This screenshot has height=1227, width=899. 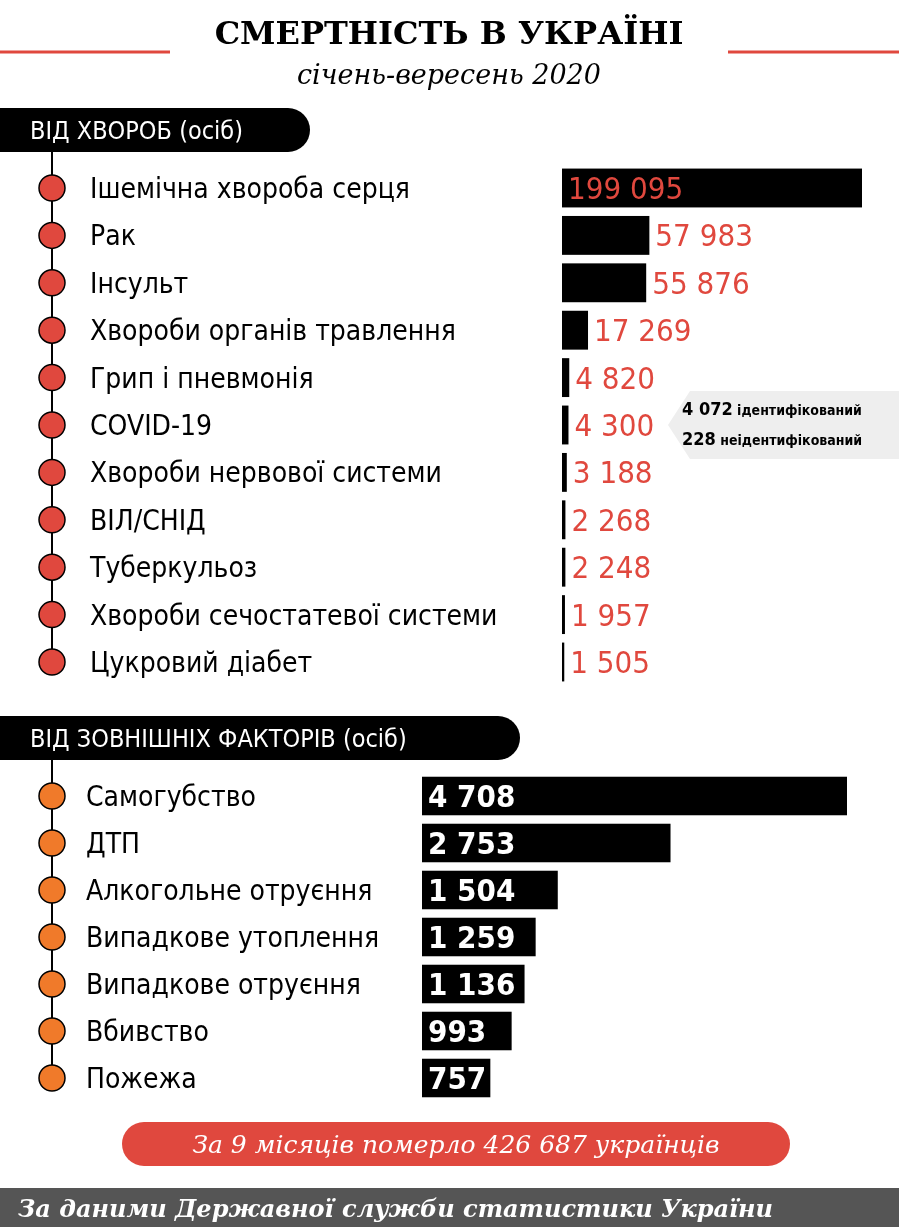 What do you see at coordinates (643, 330) in the screenshot?
I see `data-label: 17 269` at bounding box center [643, 330].